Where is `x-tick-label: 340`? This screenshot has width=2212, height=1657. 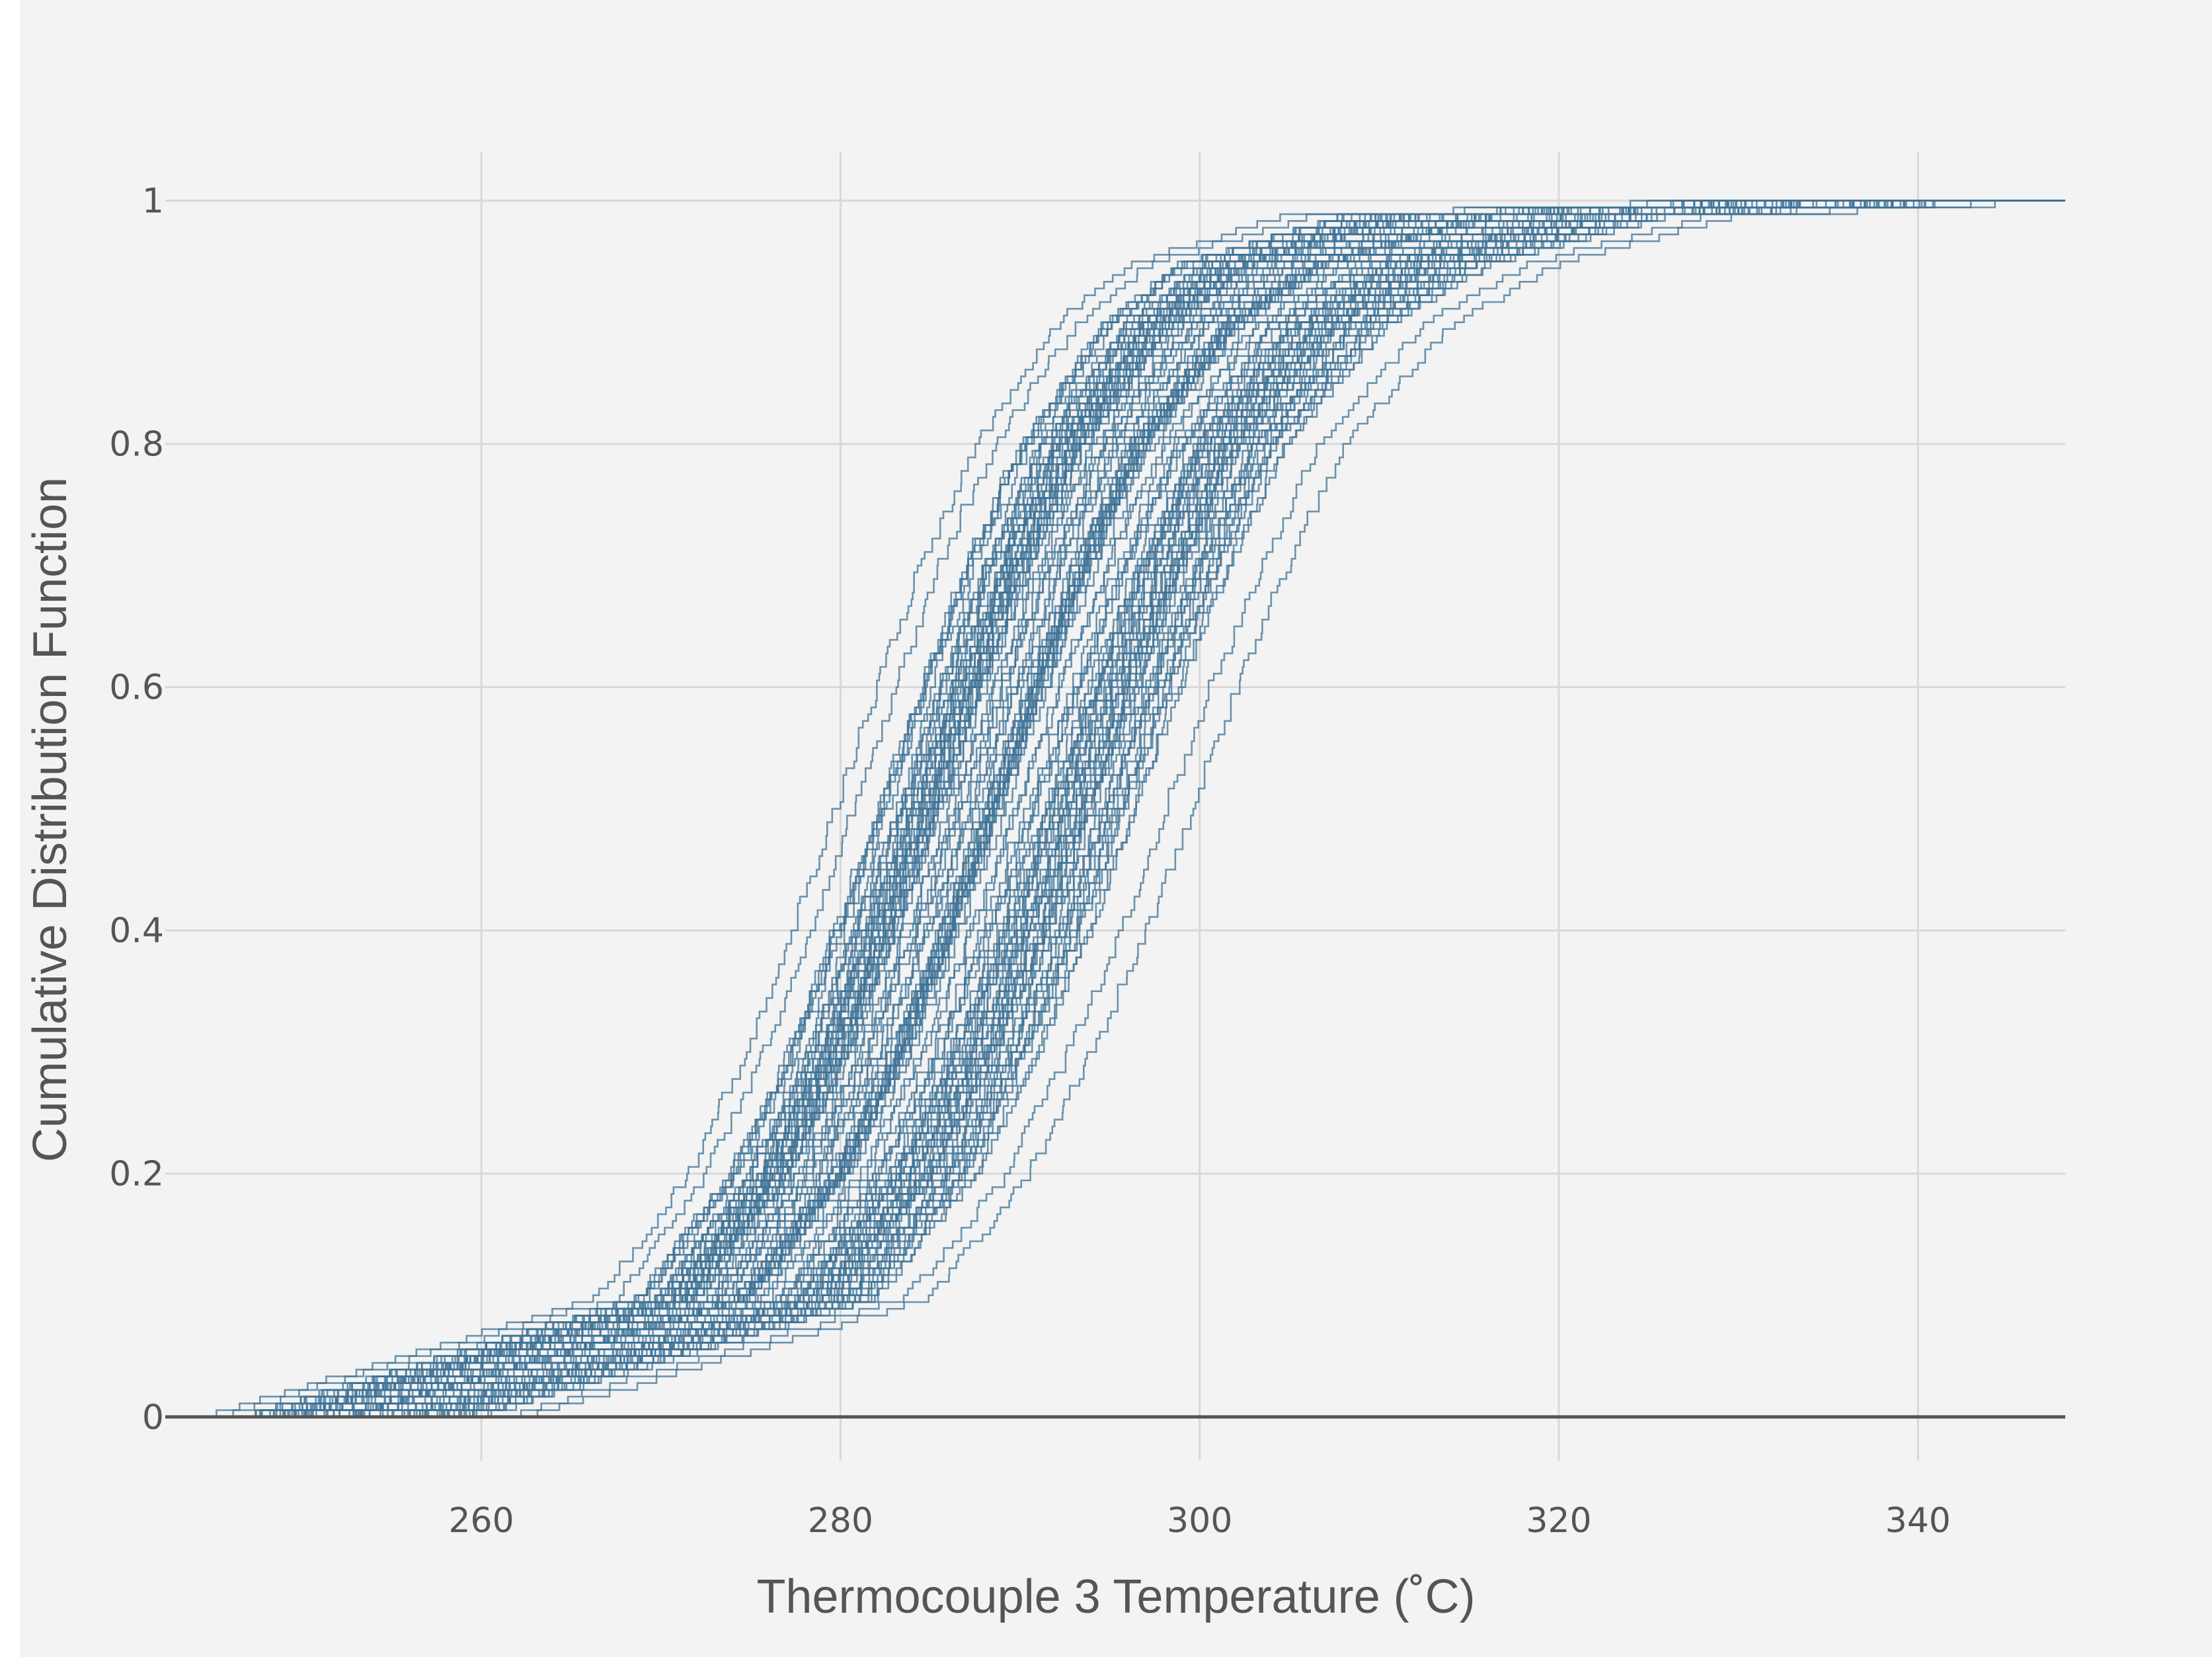 x-tick-label: 340 is located at coordinates (1918, 1521).